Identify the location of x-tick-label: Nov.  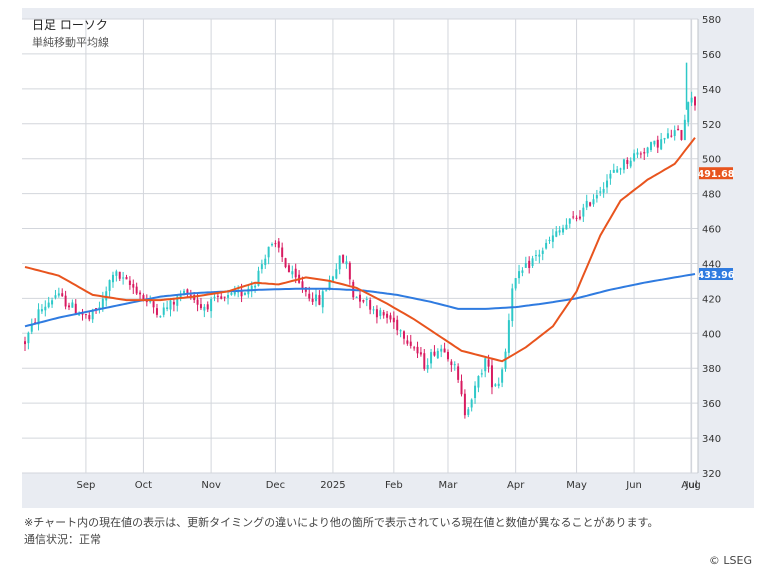
(211, 485).